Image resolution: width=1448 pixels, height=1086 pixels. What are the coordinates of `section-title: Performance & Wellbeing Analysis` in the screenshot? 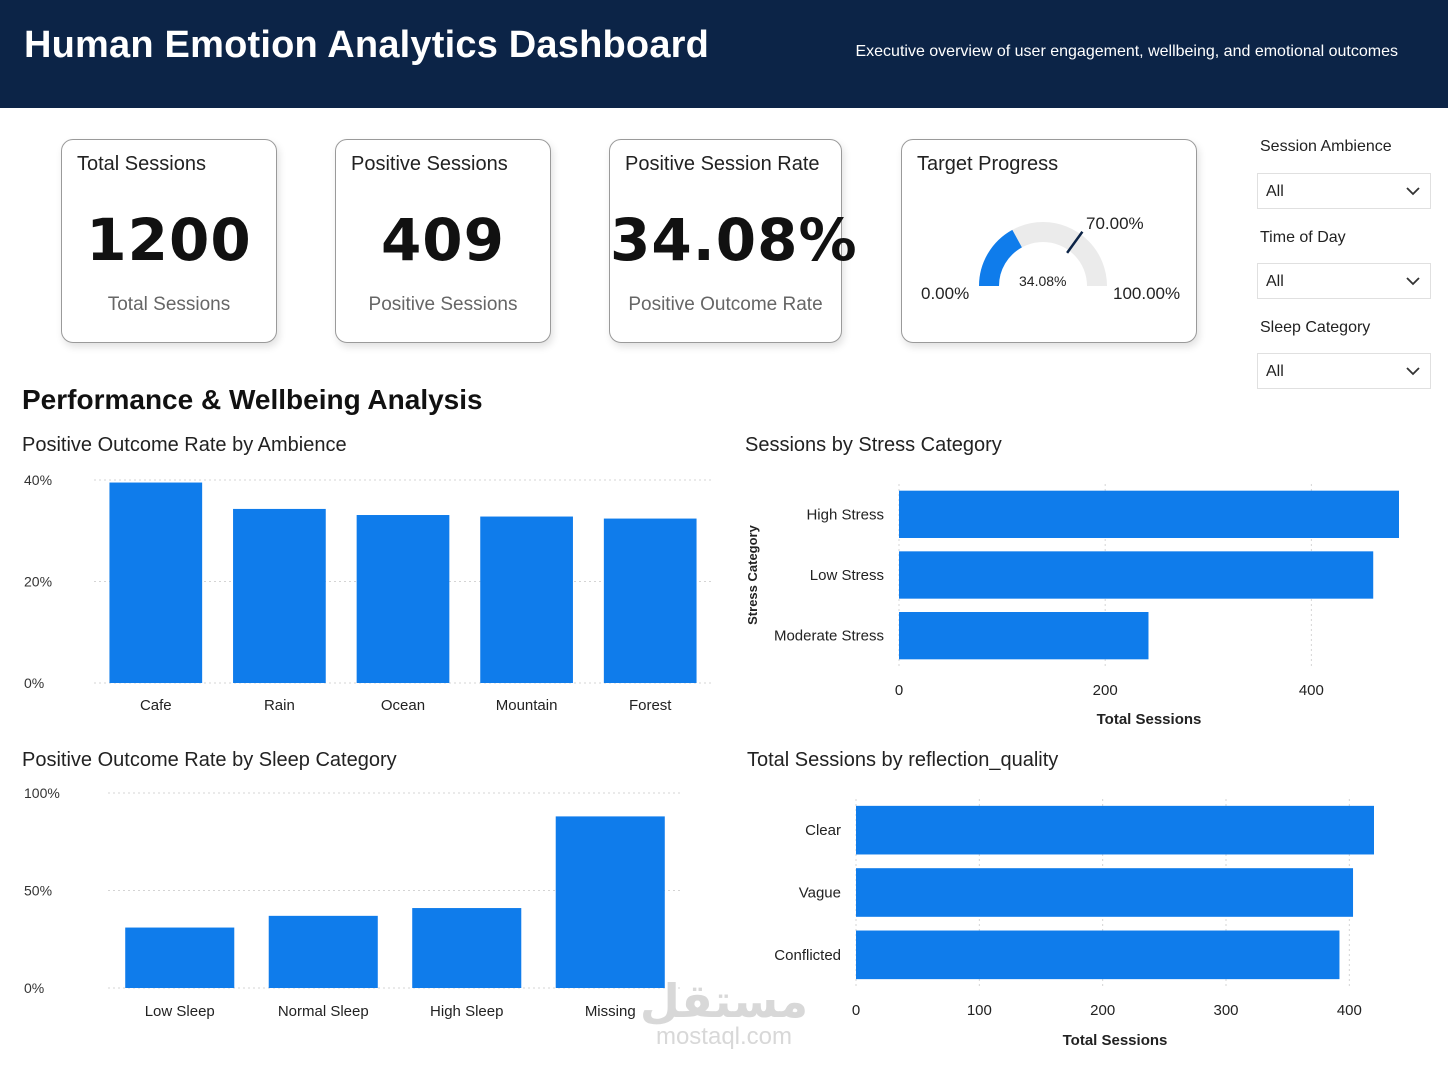 It's located at (252, 399).